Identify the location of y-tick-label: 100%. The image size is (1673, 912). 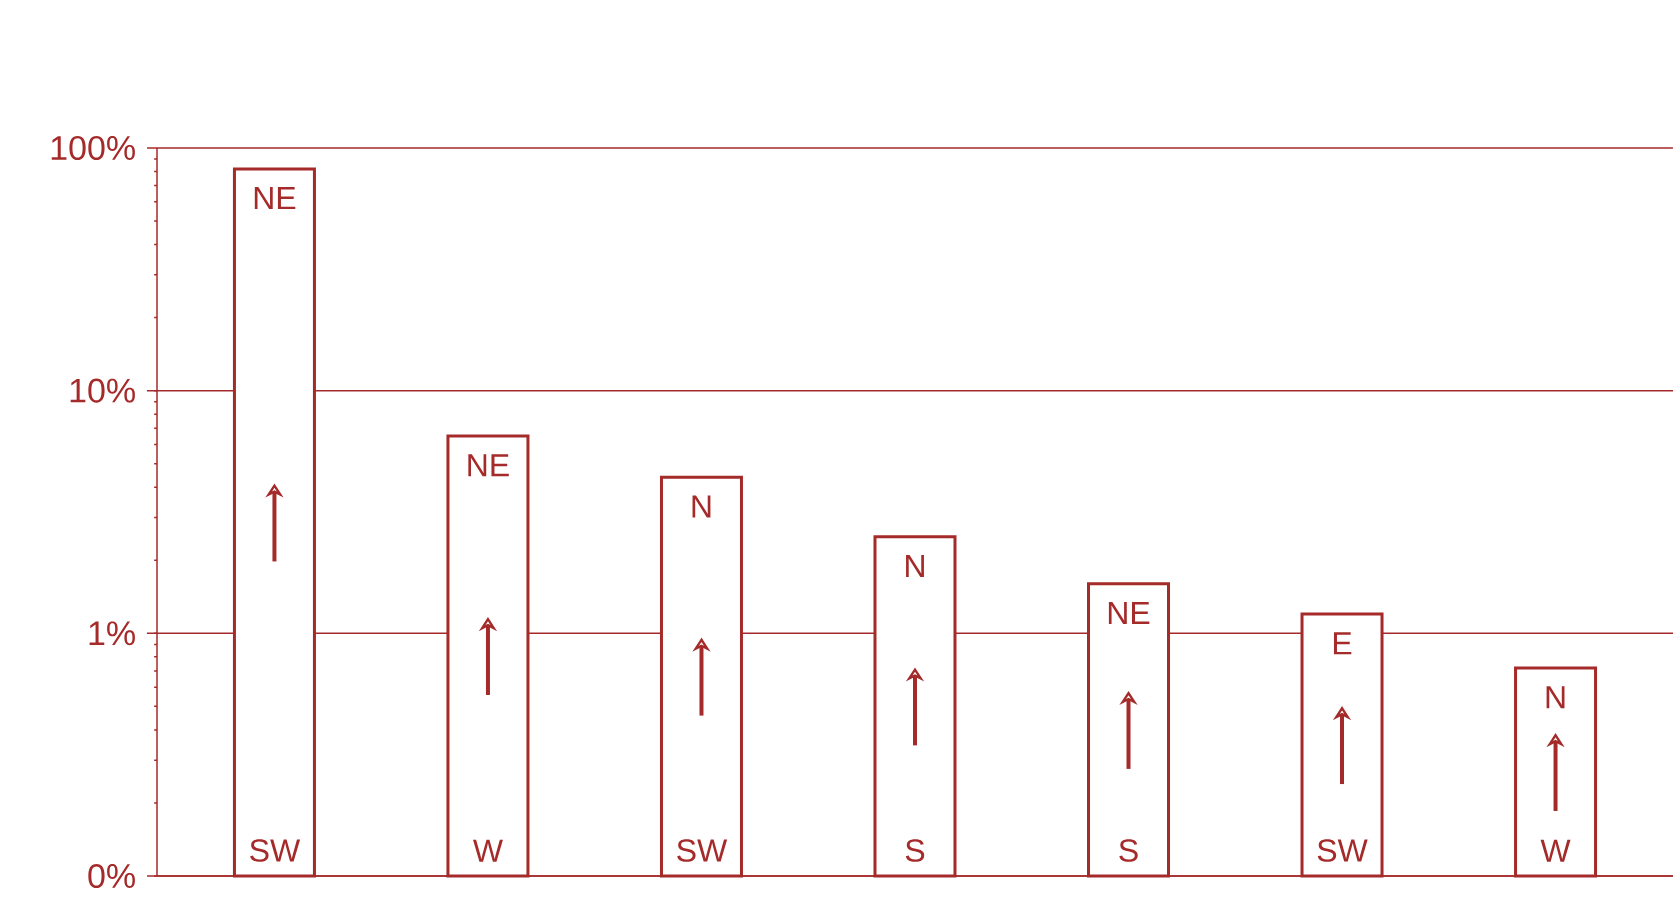
(93, 148).